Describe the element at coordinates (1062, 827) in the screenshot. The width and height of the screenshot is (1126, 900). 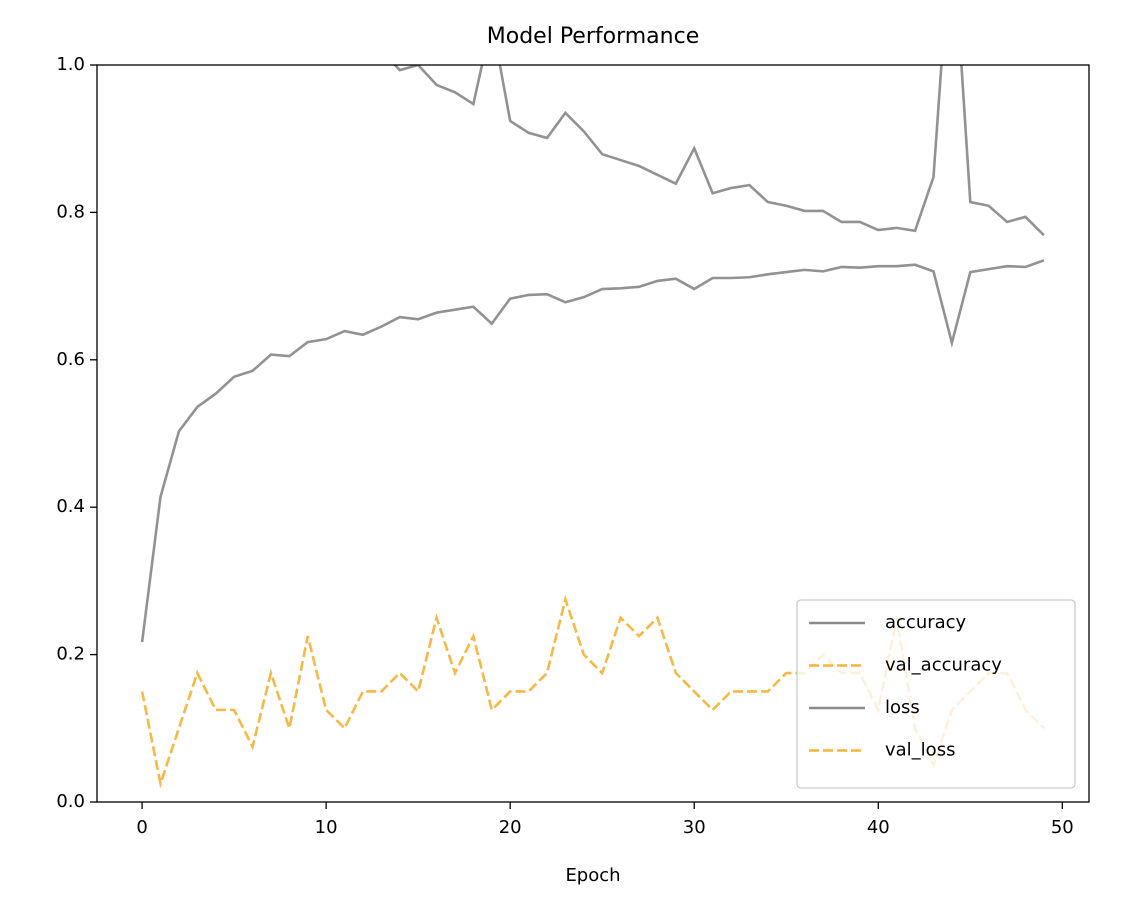
I see `x-tick-label: 50` at that location.